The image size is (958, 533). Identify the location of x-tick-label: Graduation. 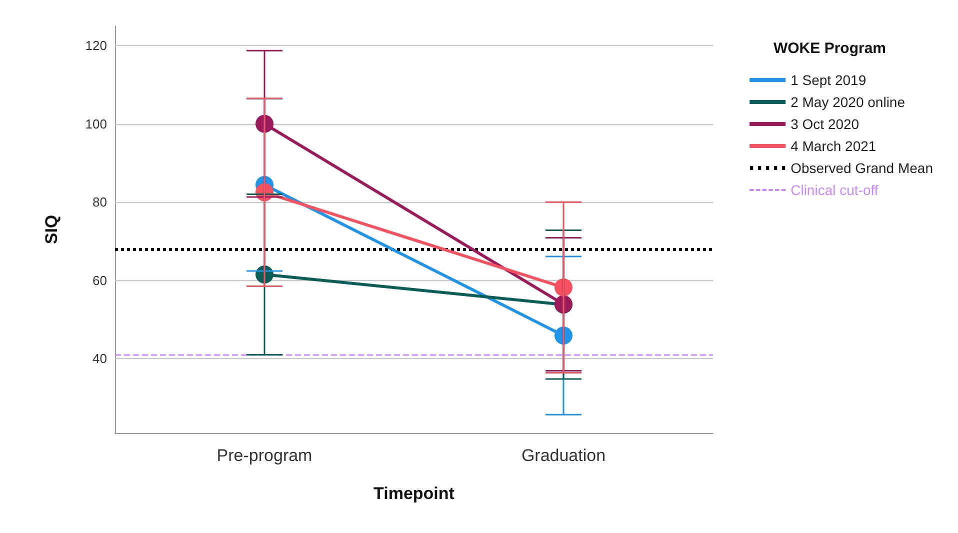
(563, 455).